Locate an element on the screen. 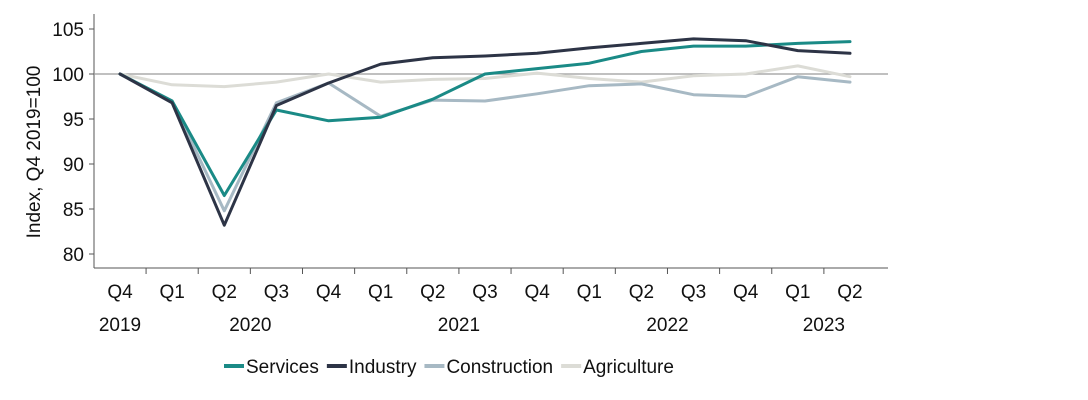 The width and height of the screenshot is (1088, 400). x-year-label: 2019 is located at coordinates (120, 325).